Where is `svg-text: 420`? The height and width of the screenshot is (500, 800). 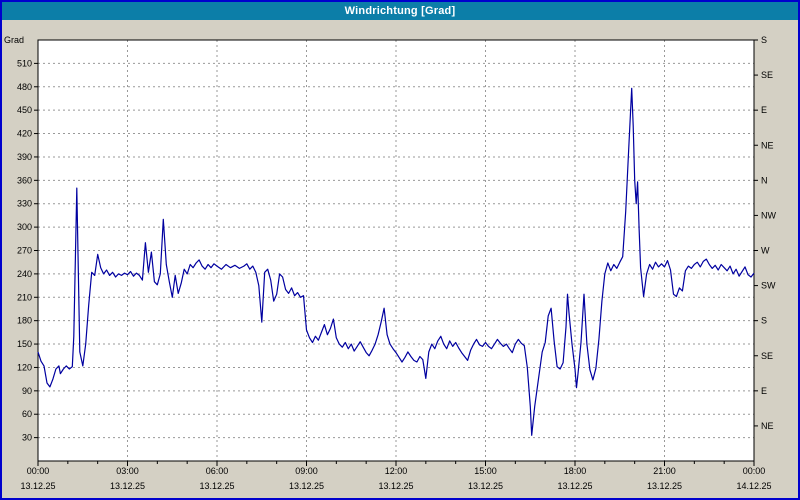 svg-text: 420 is located at coordinates (24, 134).